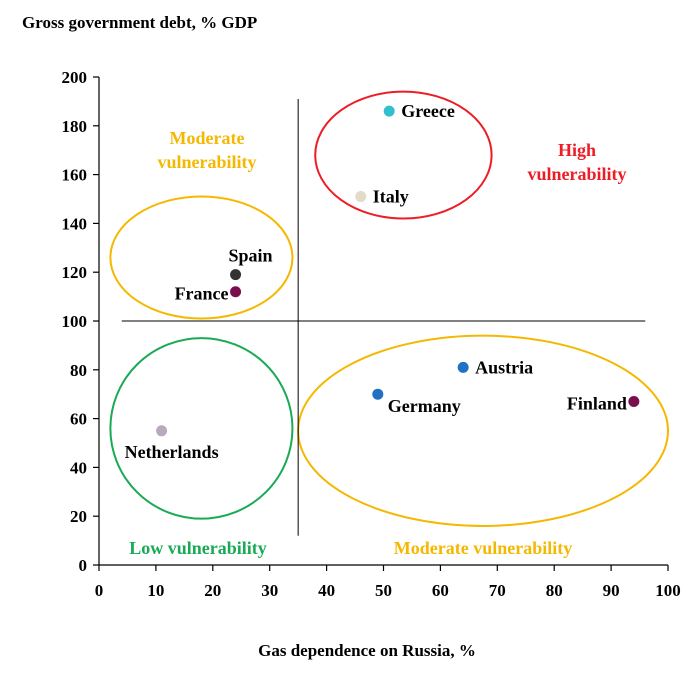 The image size is (700, 687). Describe the element at coordinates (75, 126) in the screenshot. I see `y-tick-label: 180` at that location.